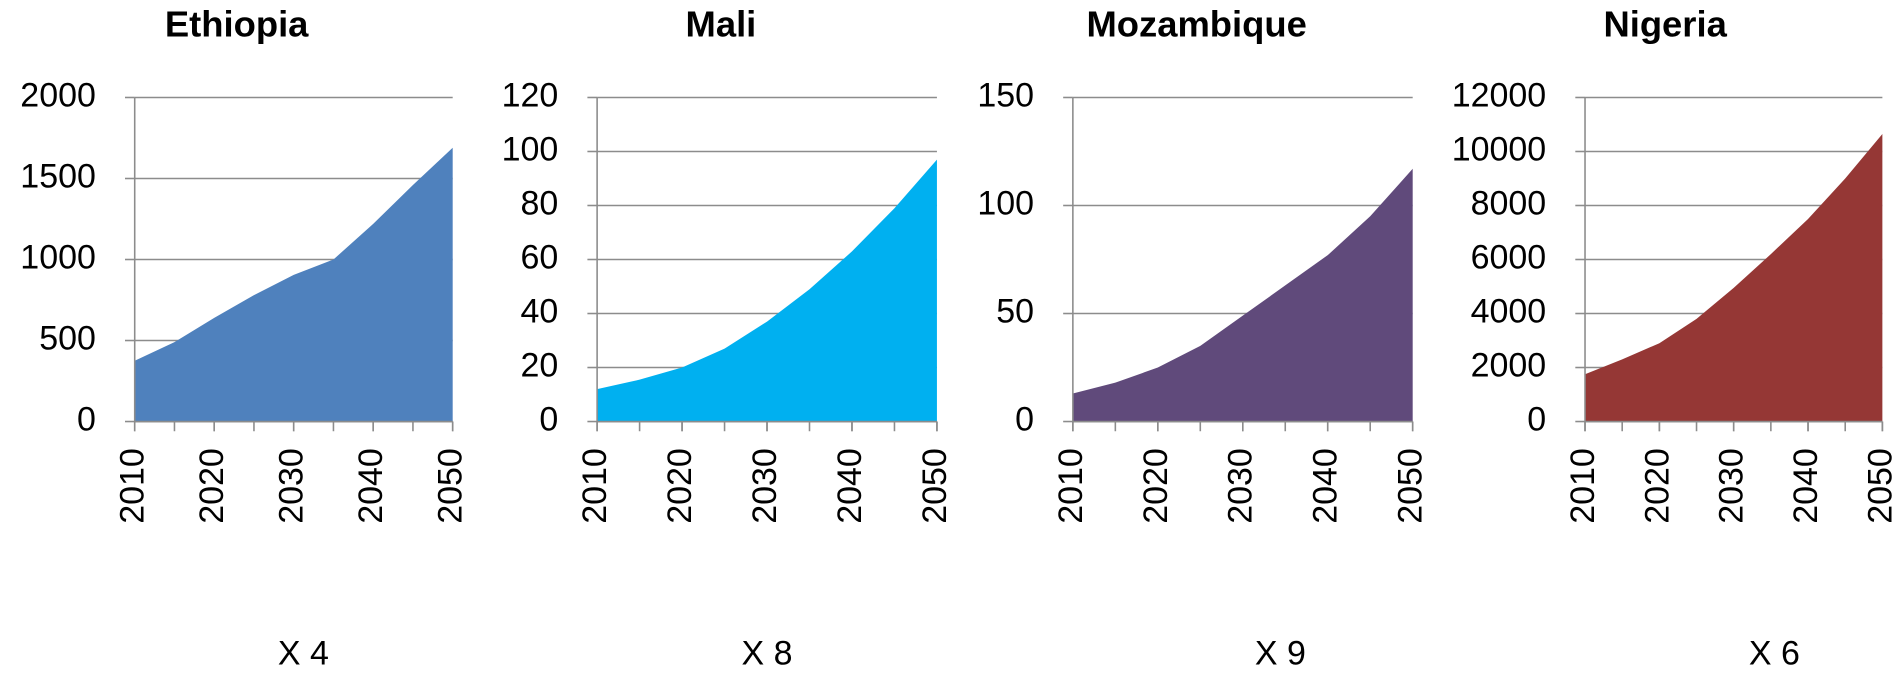 This screenshot has height=678, width=1903. I want to click on y-tick-label: 1500, so click(58, 176).